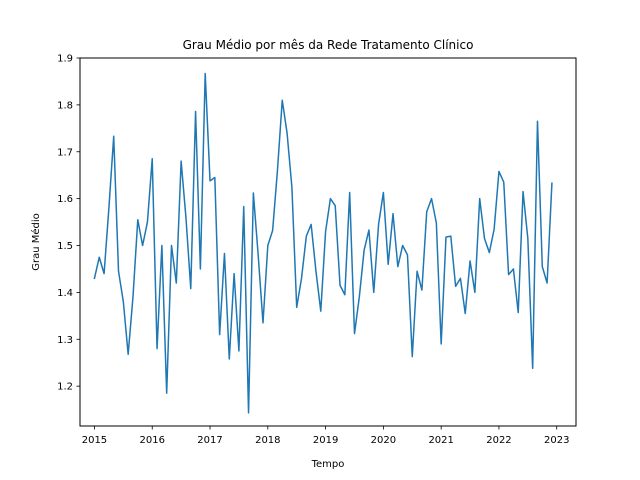 The height and width of the screenshot is (480, 640). Describe the element at coordinates (325, 440) in the screenshot. I see `x-tick-label: 2019` at that location.